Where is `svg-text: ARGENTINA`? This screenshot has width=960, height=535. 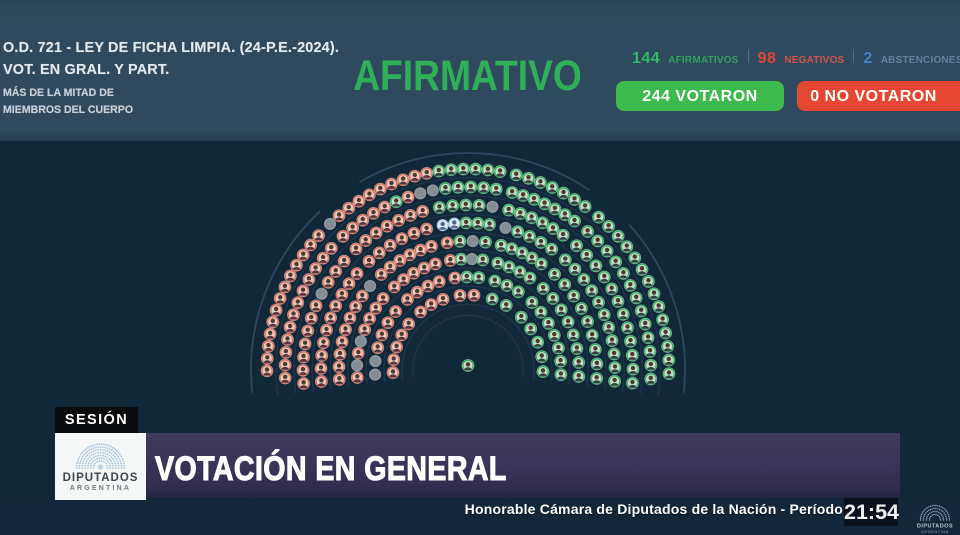
svg-text: ARGENTINA is located at coordinates (935, 532).